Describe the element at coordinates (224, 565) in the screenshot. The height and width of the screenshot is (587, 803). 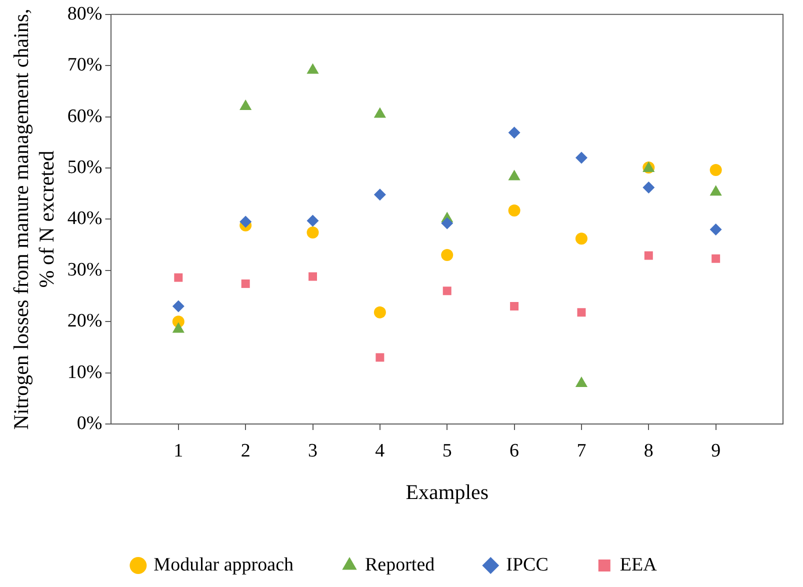
I see `legend-label: Modular approach` at that location.